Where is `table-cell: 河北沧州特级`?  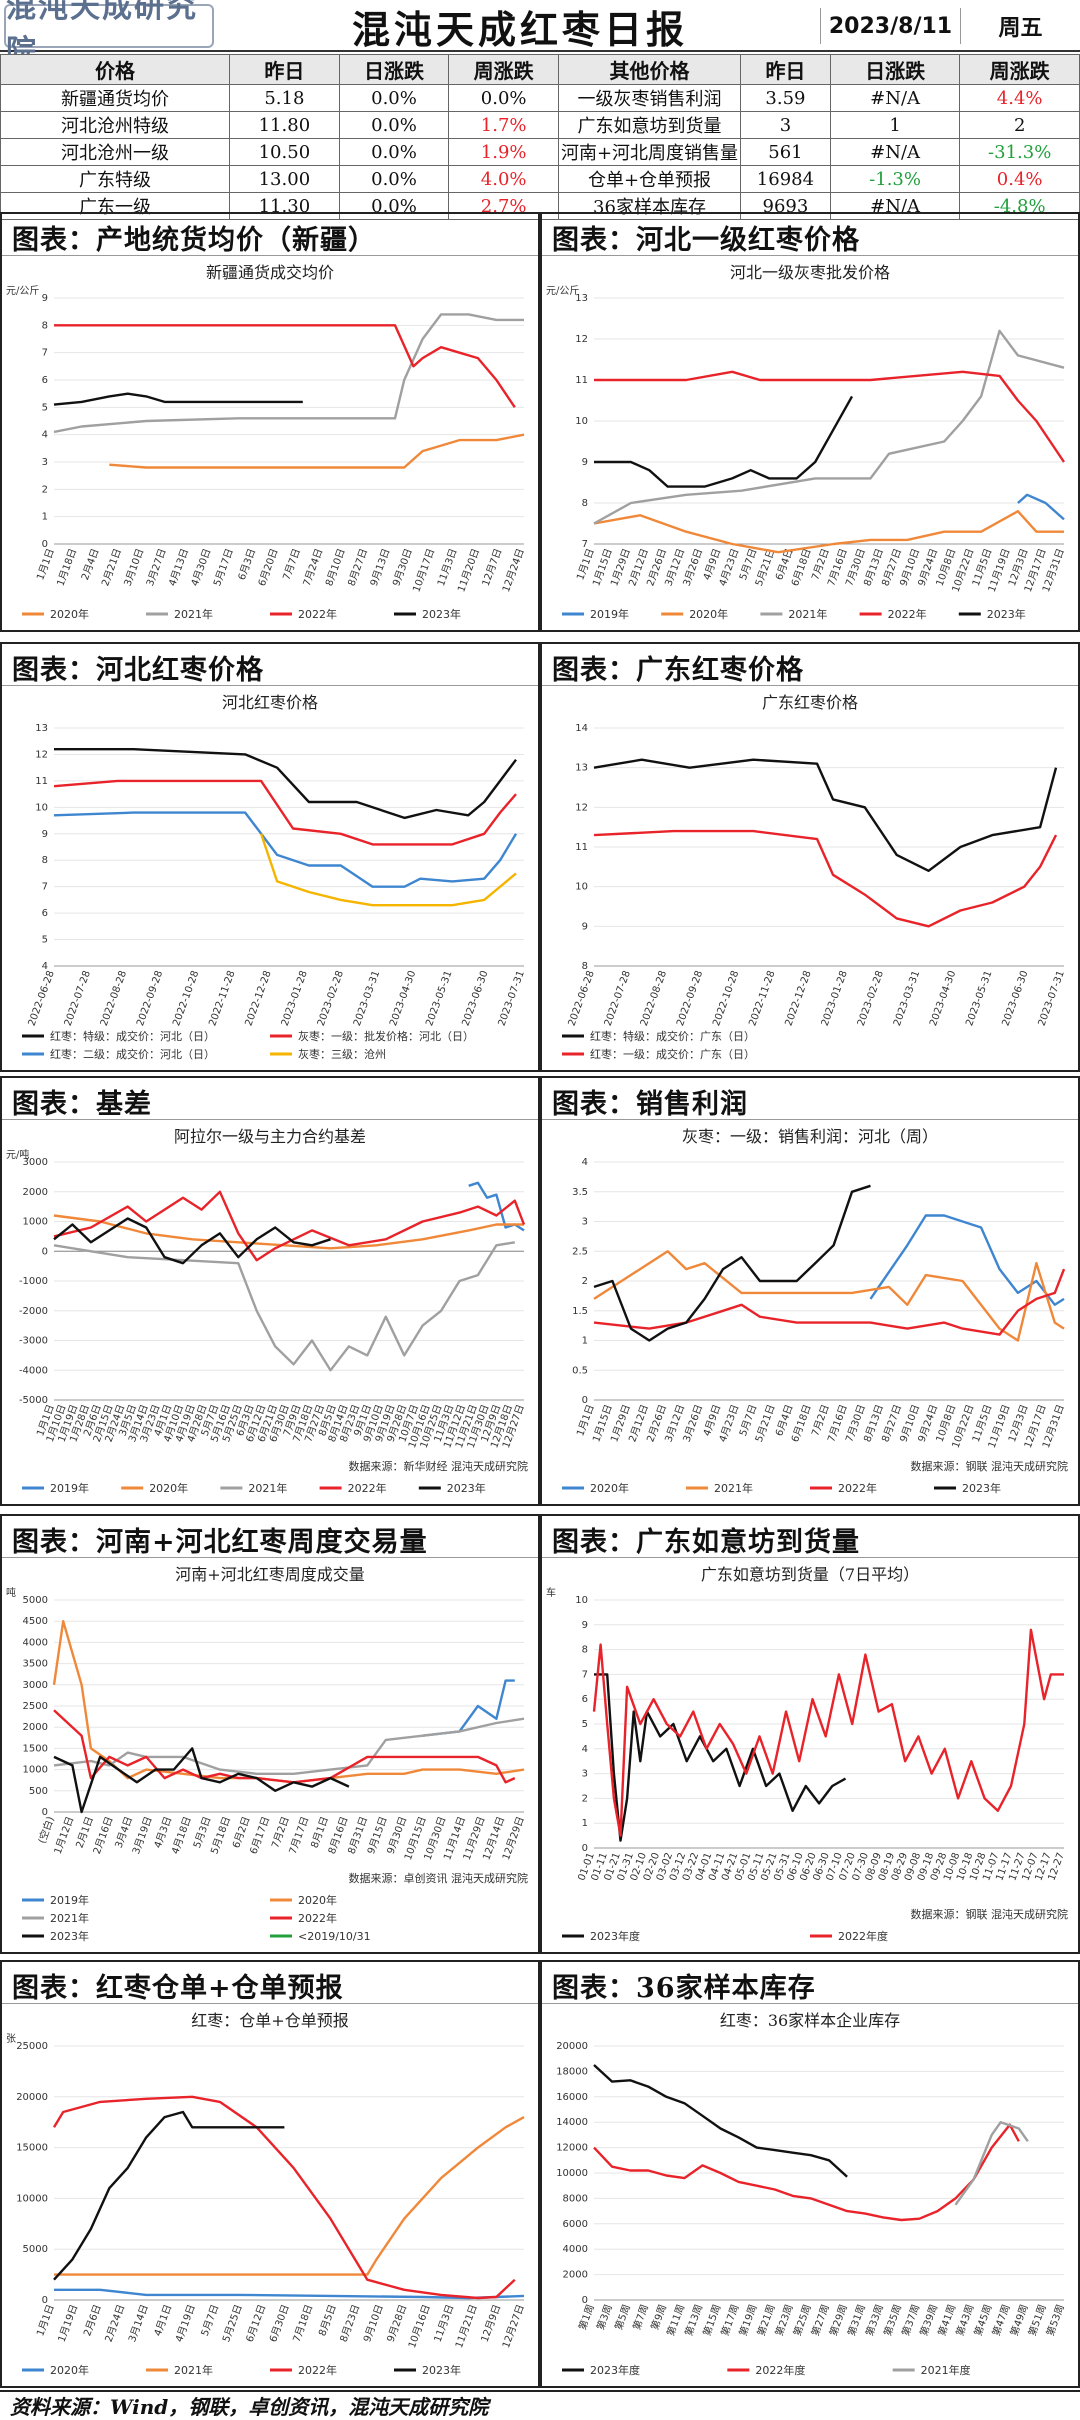 table-cell: 河北沧州特级 is located at coordinates (115, 125).